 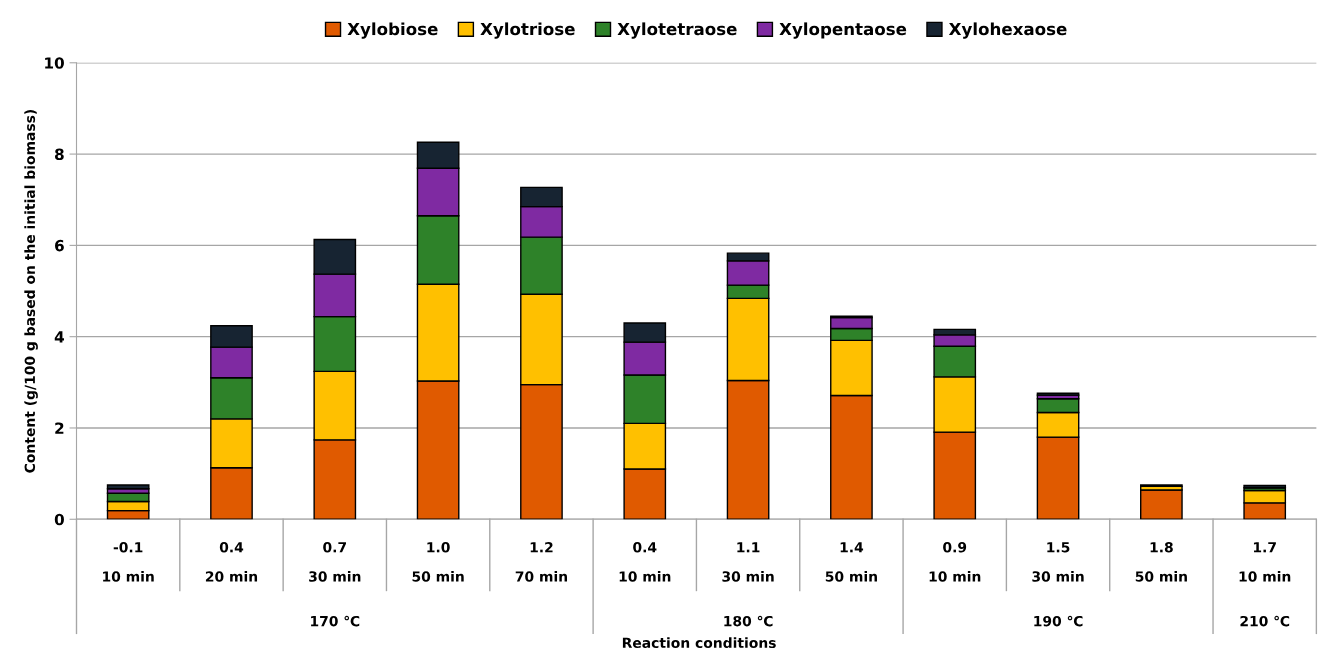 I want to click on category-label: 1.7 10 min, so click(x=1265, y=562).